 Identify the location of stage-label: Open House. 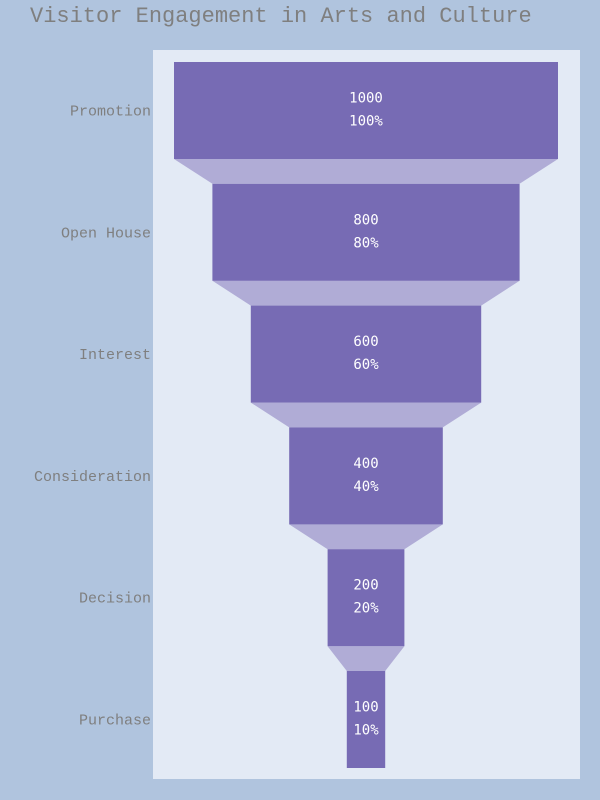
(106, 233).